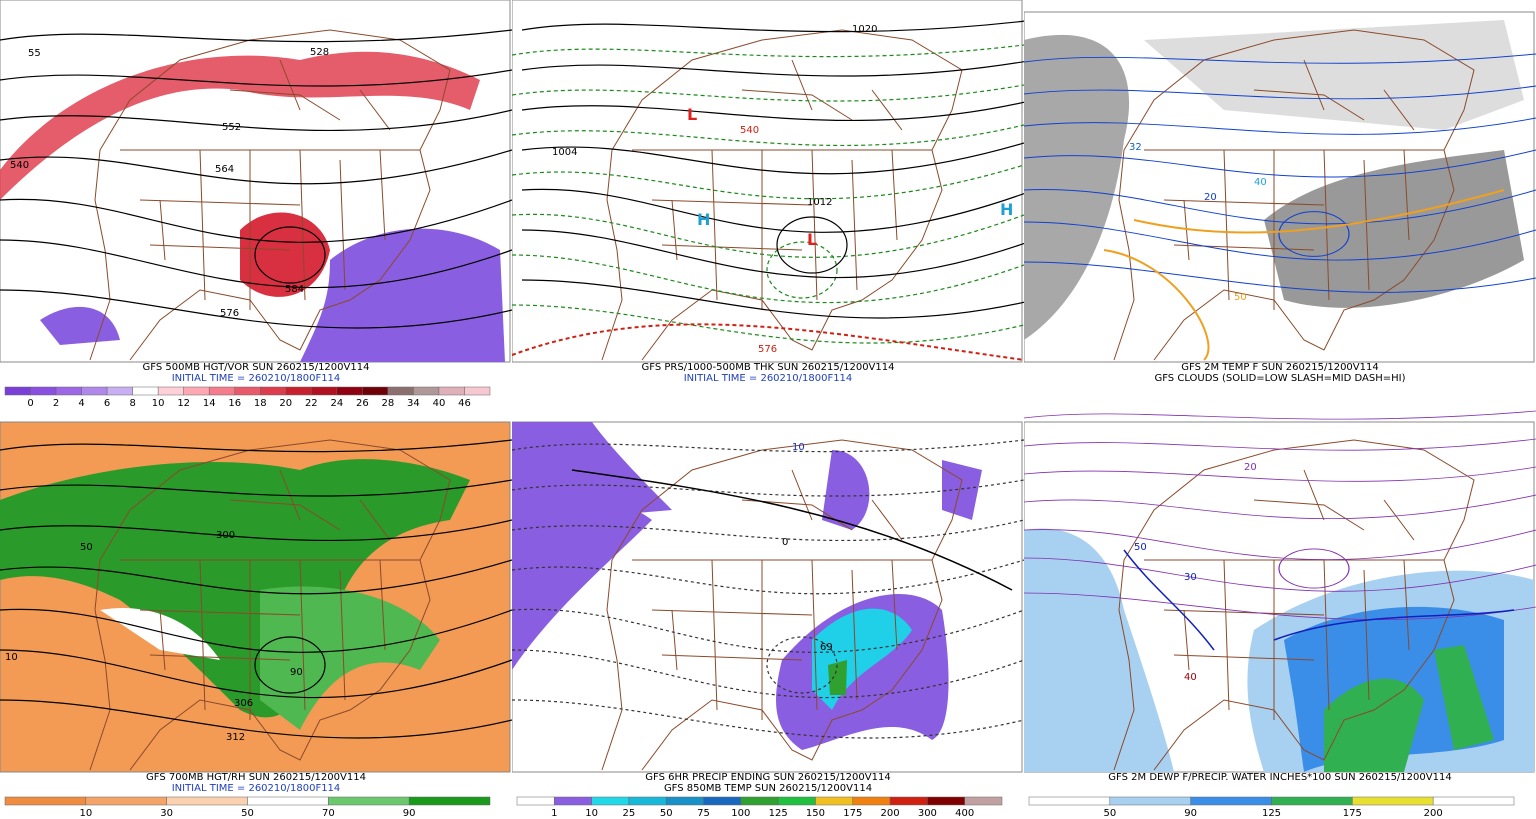 This screenshot has width=1536, height=819. I want to click on colorbar-label: 24, so click(336, 403).